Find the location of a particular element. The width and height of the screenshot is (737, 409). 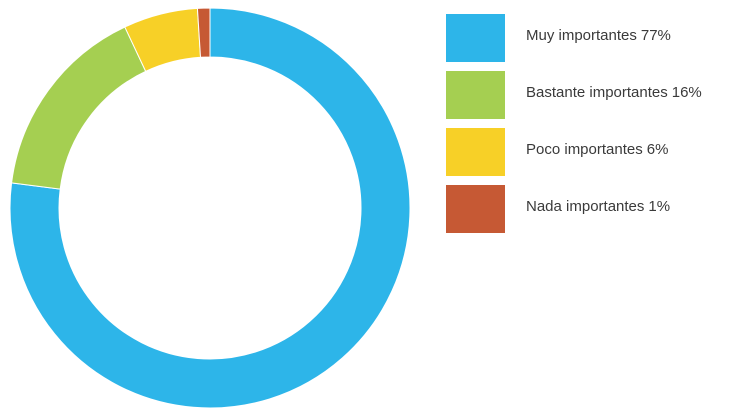

legend-label-poco-importantes: Poco importantes is located at coordinates (584, 149).